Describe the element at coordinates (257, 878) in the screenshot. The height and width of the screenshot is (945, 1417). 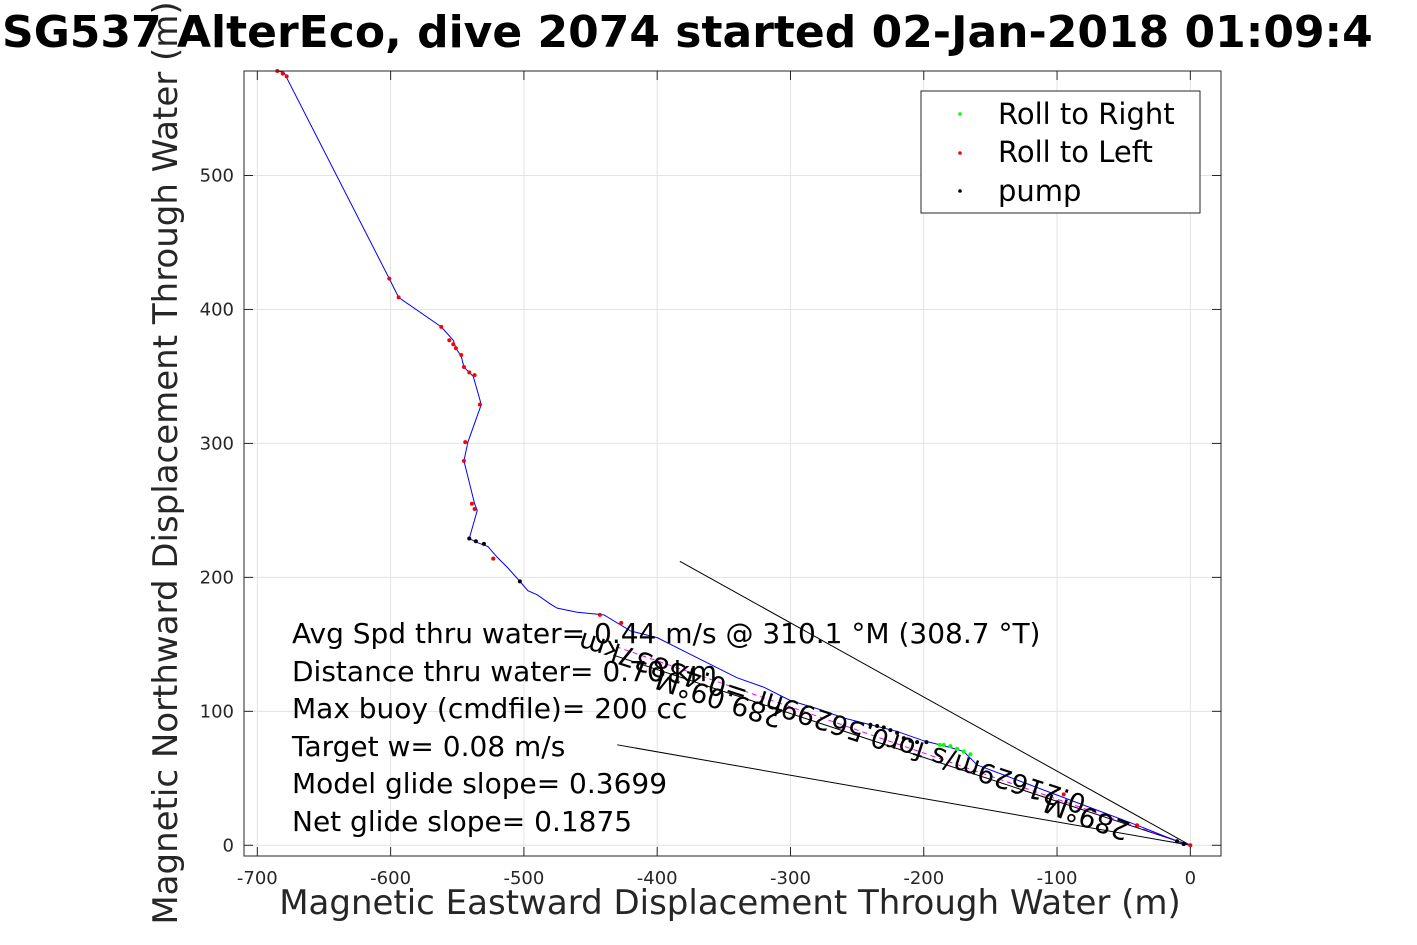
I see `x-tick-label: -700` at that location.